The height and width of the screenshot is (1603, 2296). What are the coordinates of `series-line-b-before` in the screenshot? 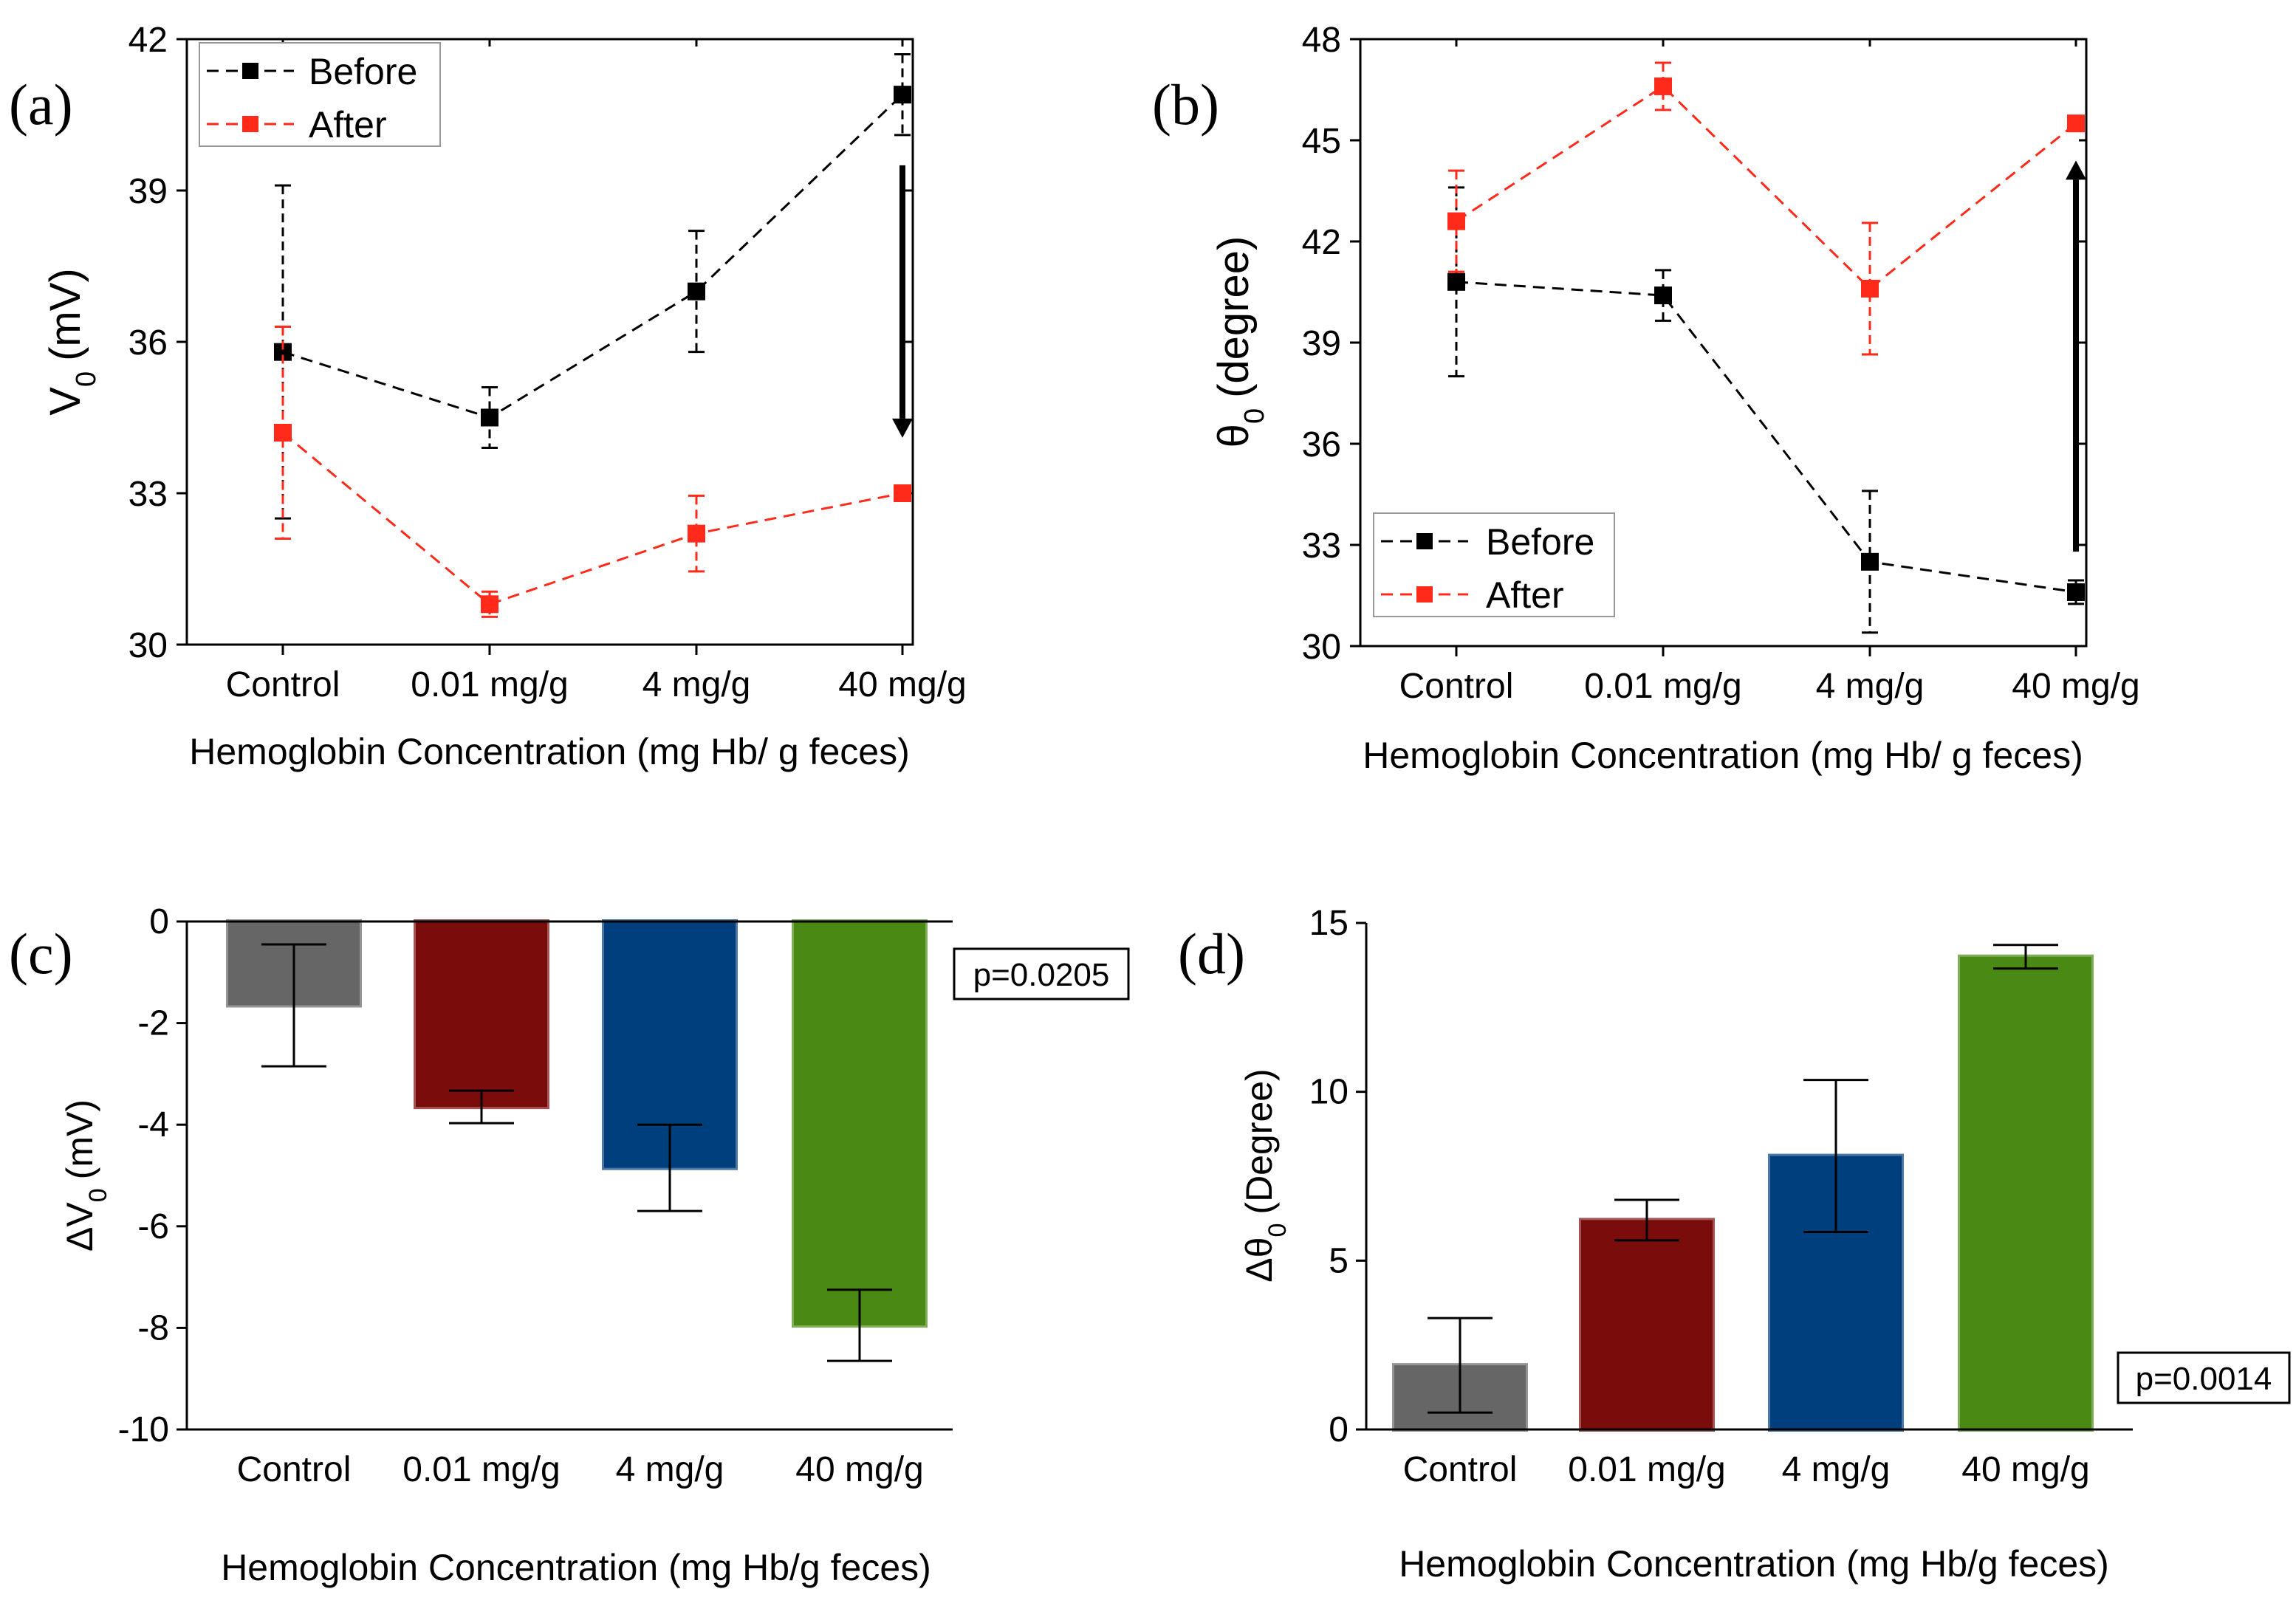 It's located at (1766, 437).